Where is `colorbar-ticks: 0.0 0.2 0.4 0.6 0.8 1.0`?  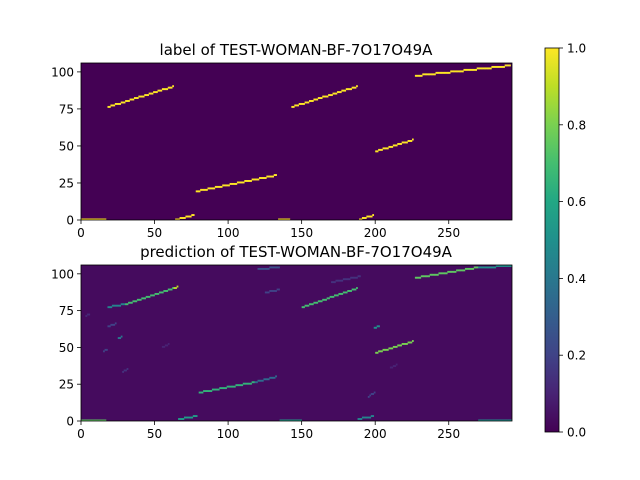 colorbar-ticks: 0.0 0.2 0.4 0.6 0.8 1.0 is located at coordinates (572, 241).